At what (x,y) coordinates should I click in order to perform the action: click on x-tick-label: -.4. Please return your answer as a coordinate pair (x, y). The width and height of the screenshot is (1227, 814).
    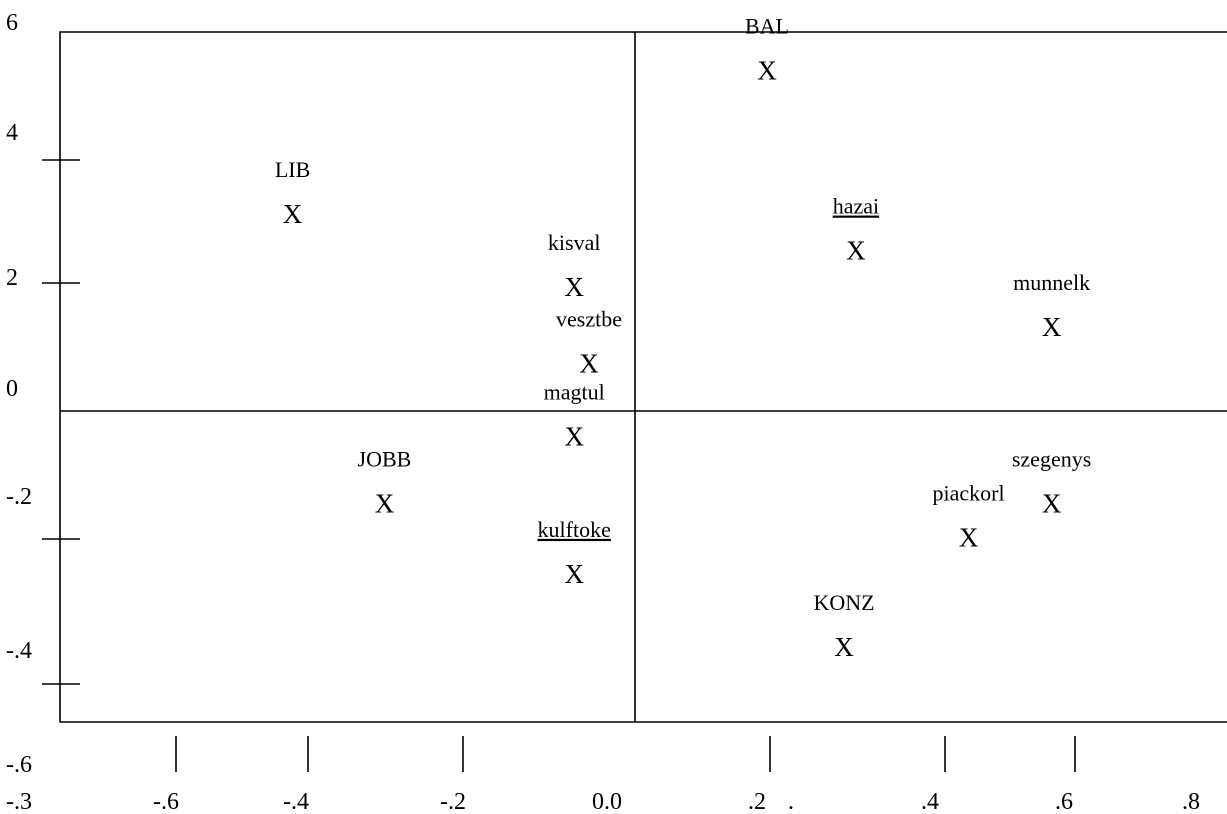
    Looking at the image, I should click on (296, 801).